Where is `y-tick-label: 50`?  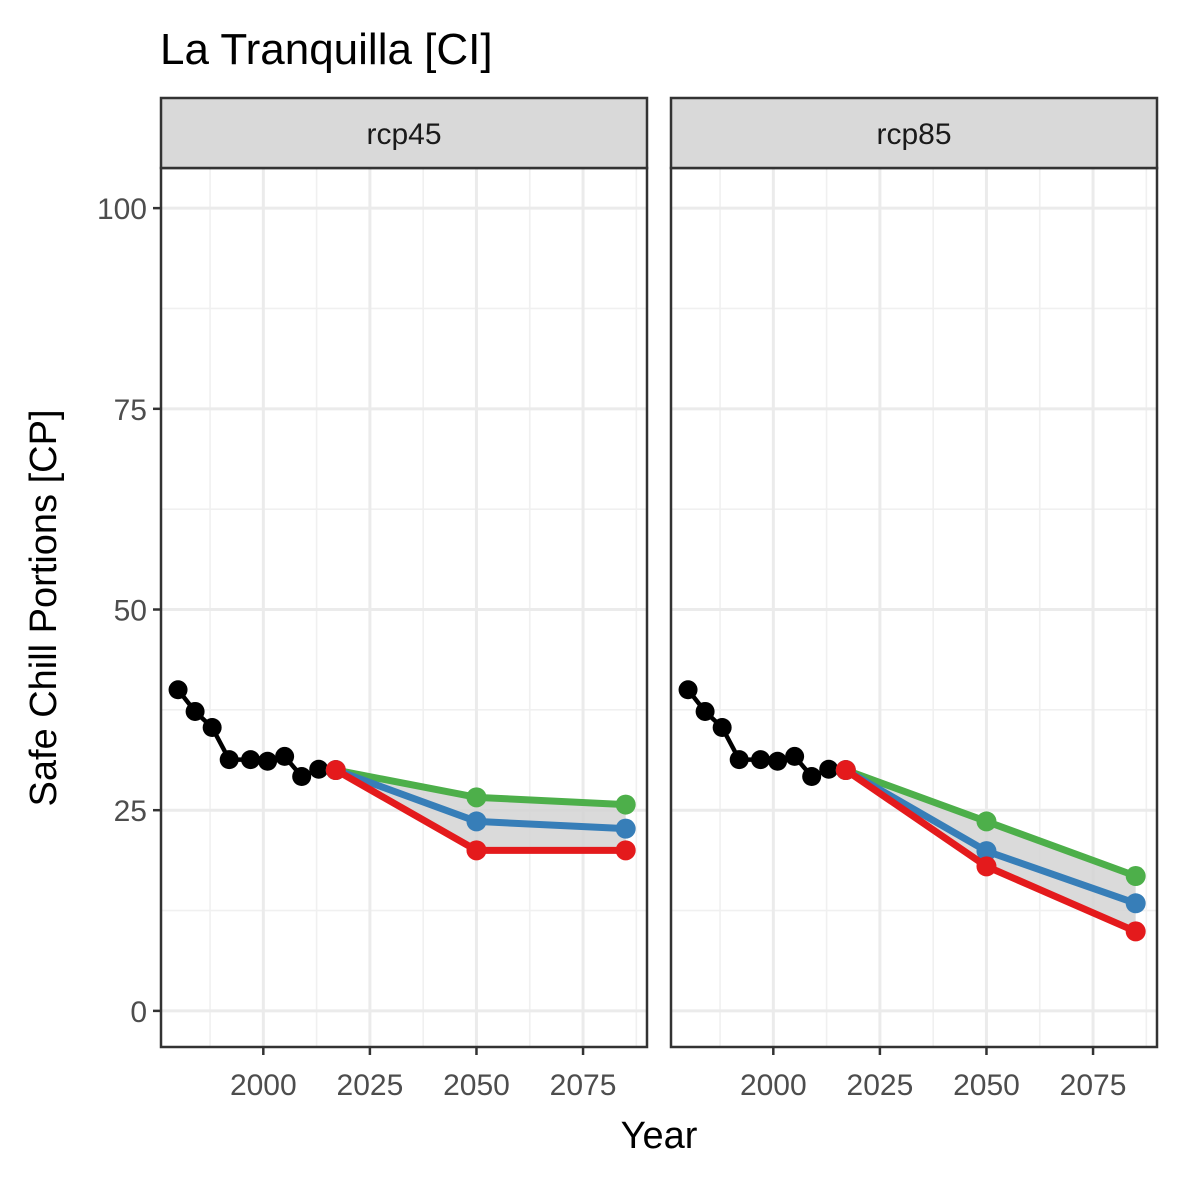
y-tick-label: 50 is located at coordinates (130, 611).